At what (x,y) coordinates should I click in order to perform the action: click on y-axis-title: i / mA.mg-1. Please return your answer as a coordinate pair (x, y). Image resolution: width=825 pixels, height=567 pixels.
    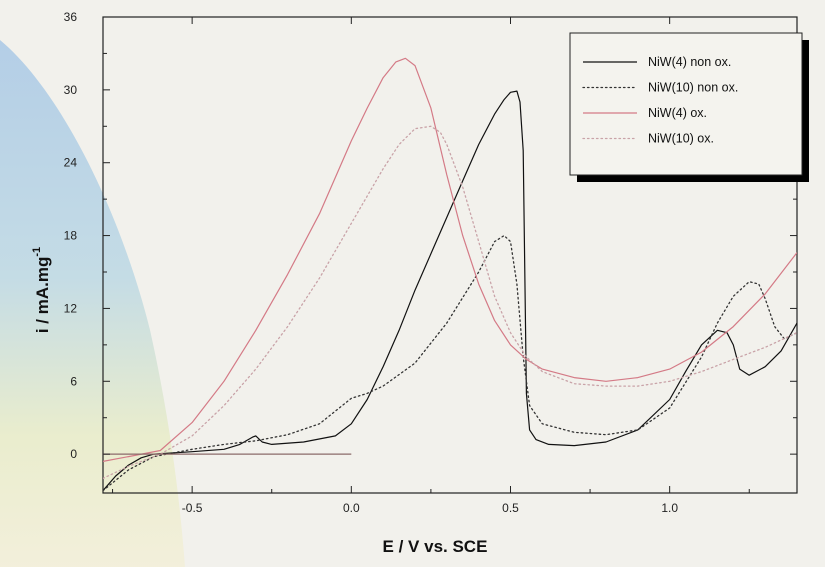
    Looking at the image, I should click on (41, 290).